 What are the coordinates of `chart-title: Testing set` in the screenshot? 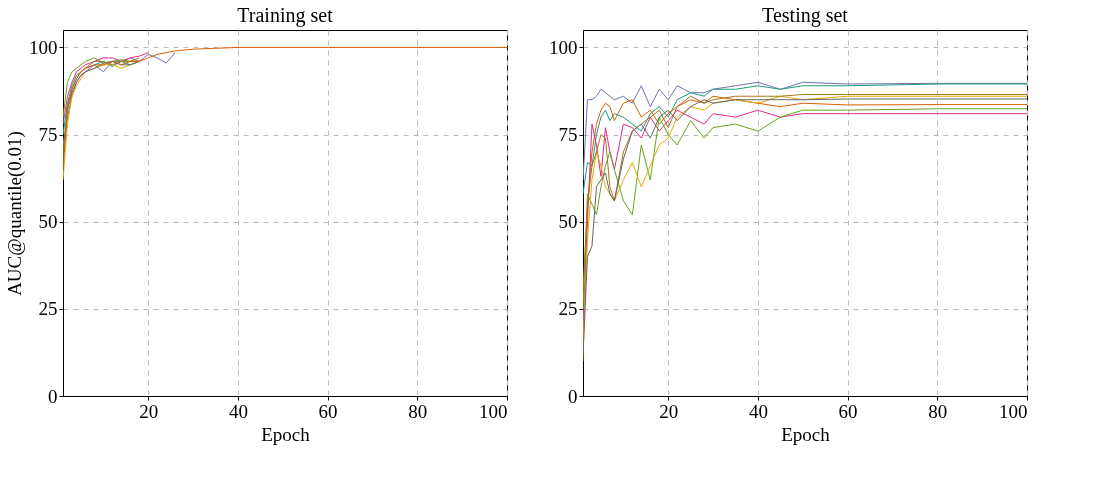 It's located at (805, 15).